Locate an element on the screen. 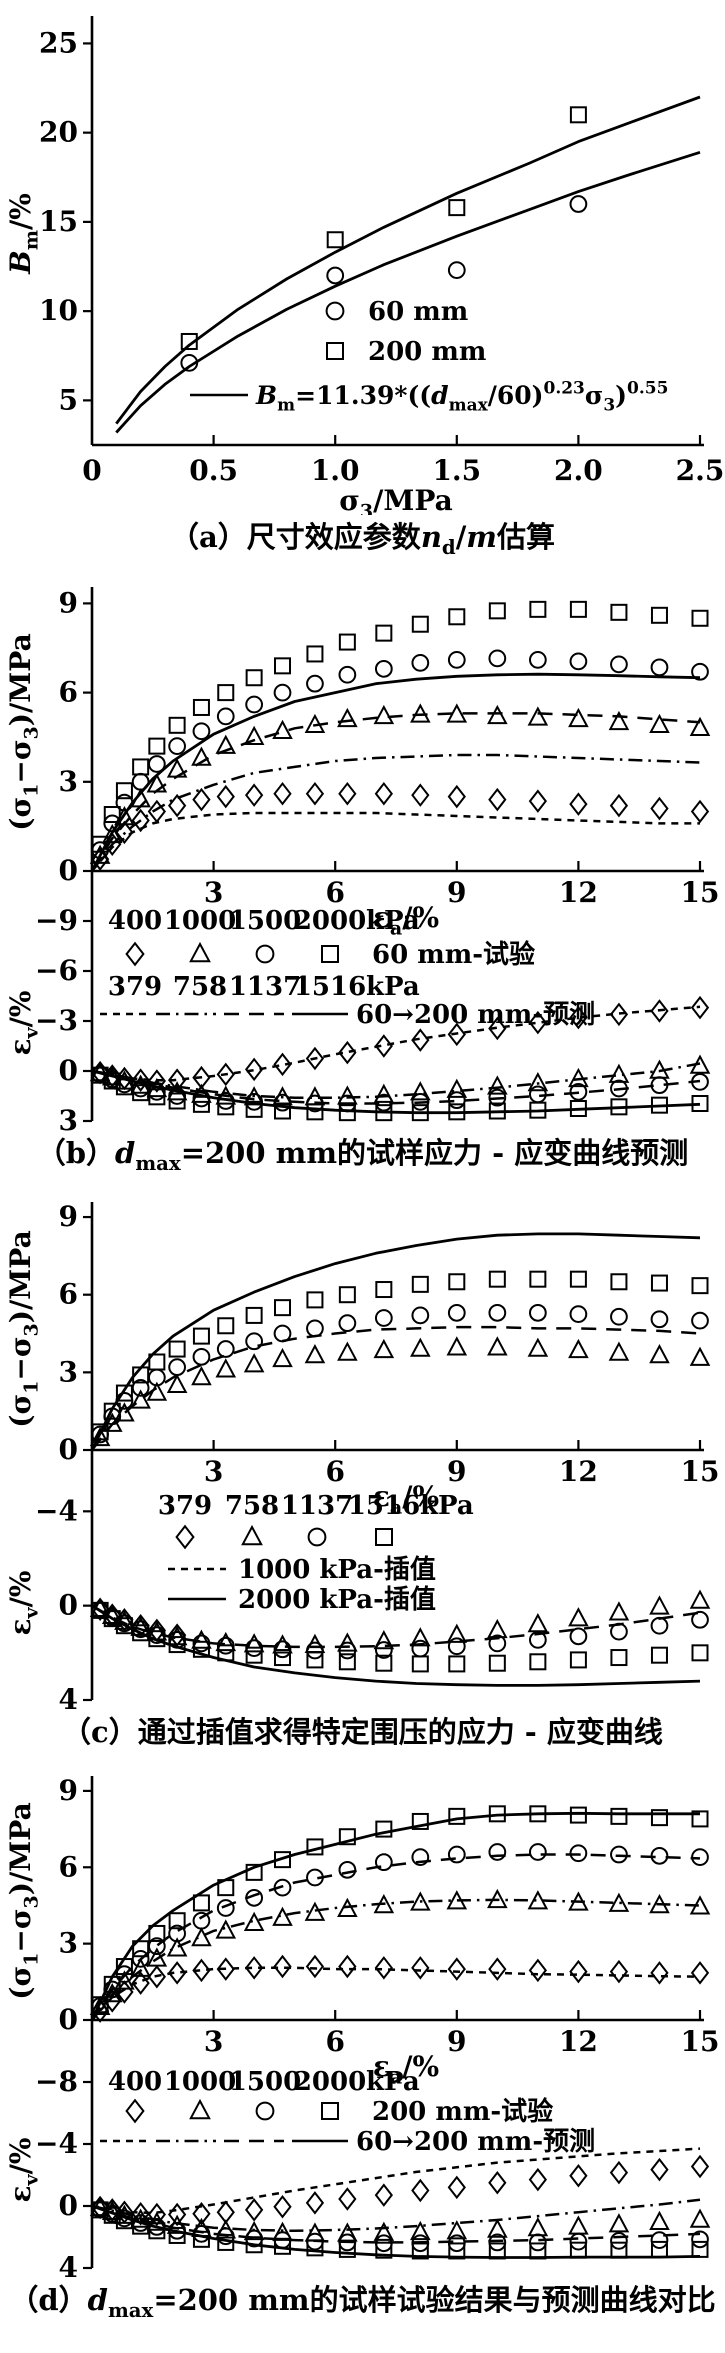 The height and width of the screenshot is (2353, 725). svg-text: 0.5 is located at coordinates (213, 470).